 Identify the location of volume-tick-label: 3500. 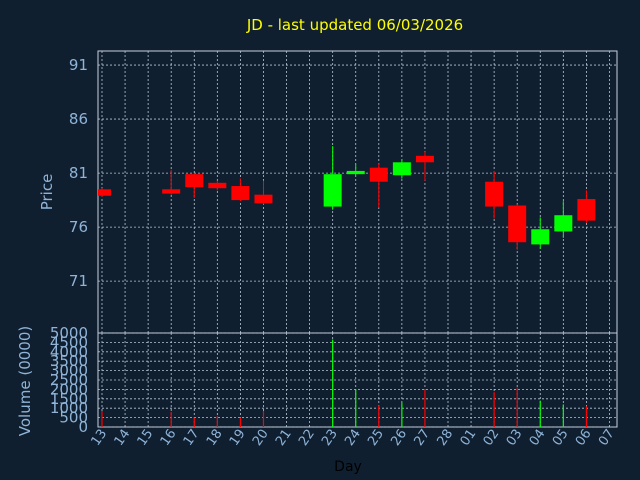
(69, 361).